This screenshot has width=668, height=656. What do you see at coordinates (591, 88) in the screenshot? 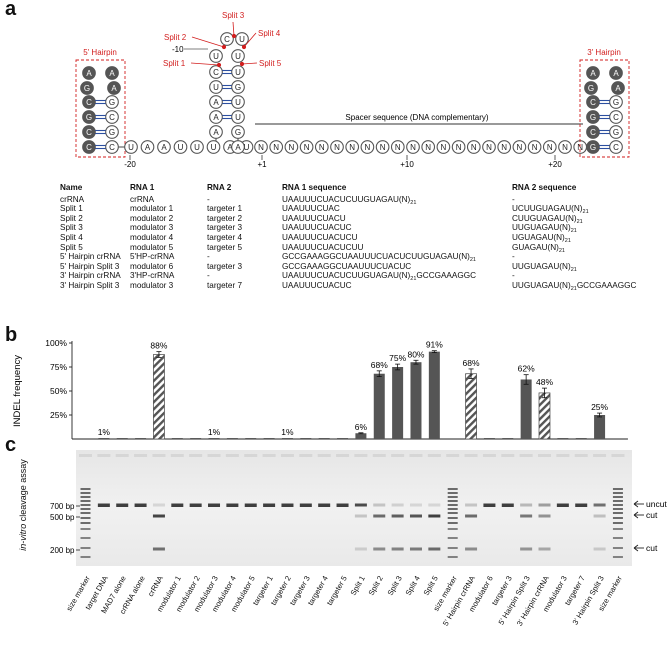
I see `hp3-nt-2: G` at bounding box center [591, 88].